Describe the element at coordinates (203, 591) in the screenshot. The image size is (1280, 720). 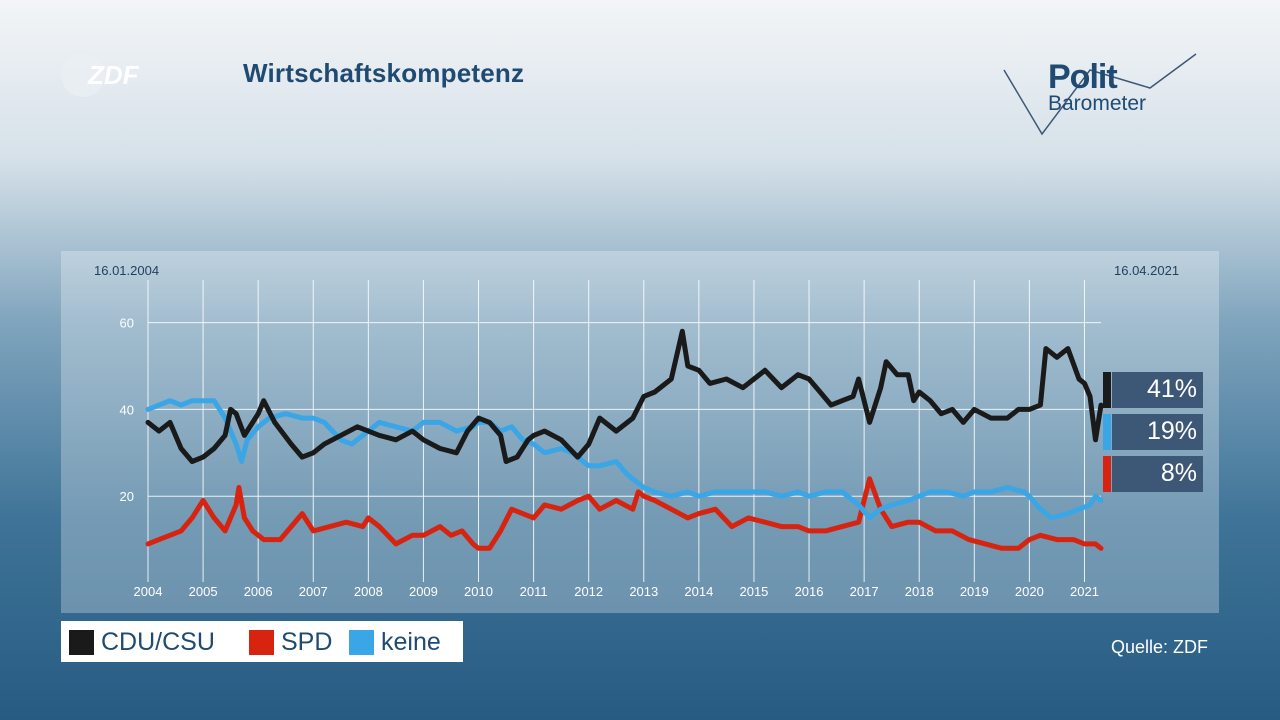
I see `x-tick-label: 2005` at that location.